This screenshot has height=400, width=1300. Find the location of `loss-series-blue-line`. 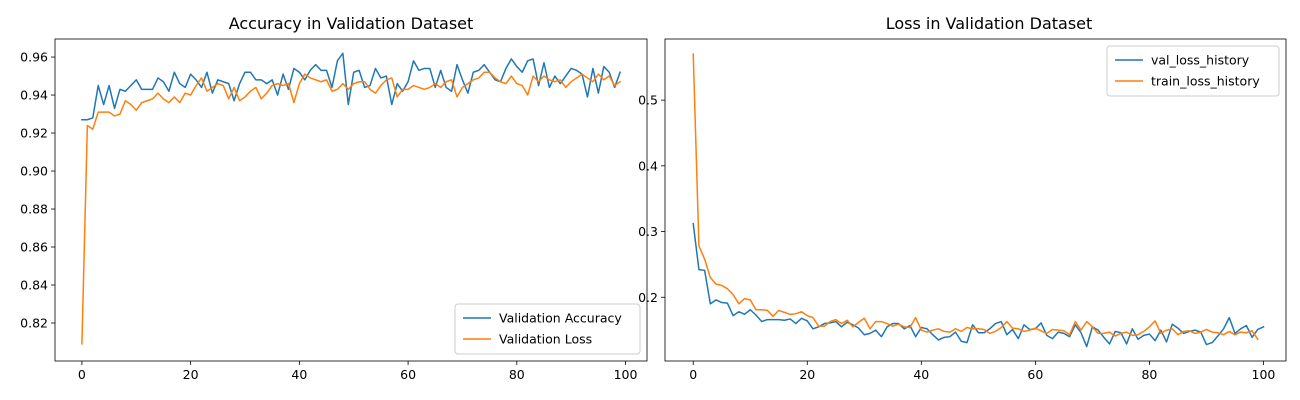

loss-series-blue-line is located at coordinates (978, 285).